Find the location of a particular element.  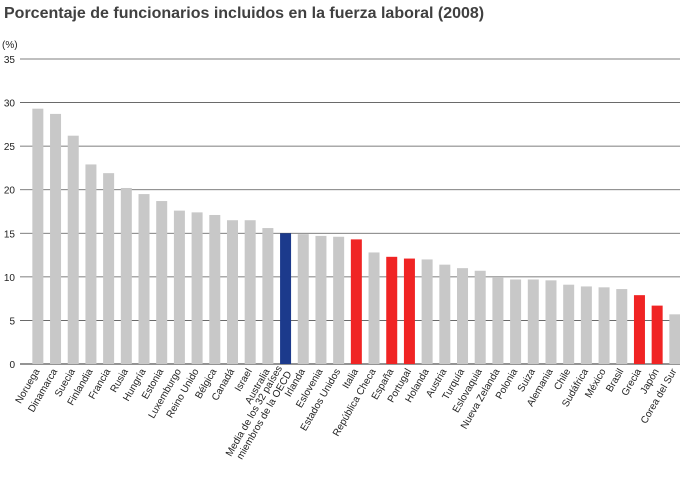

y-tick-label: 5 is located at coordinates (12, 321).